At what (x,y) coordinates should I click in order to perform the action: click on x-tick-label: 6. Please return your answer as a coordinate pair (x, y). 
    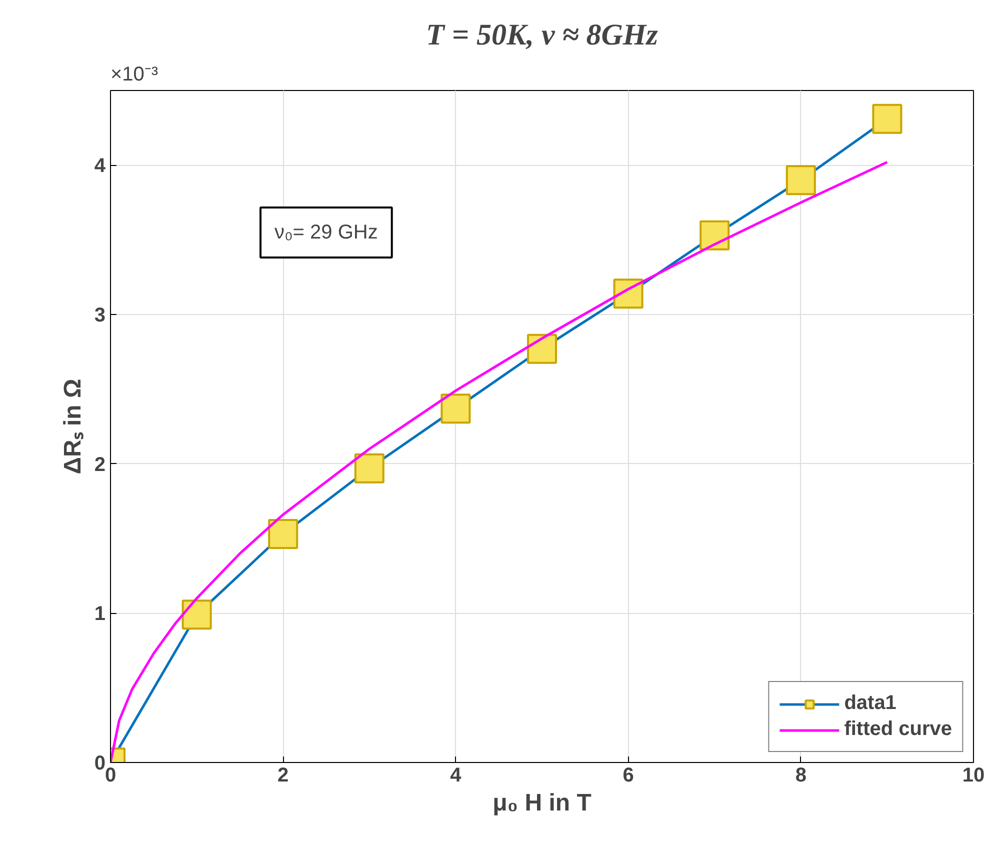
    Looking at the image, I should click on (628, 775).